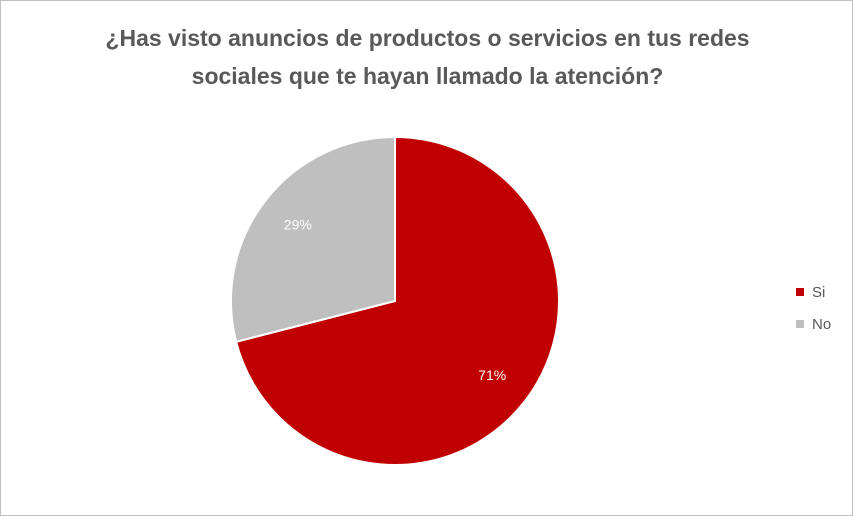 The width and height of the screenshot is (853, 516). Describe the element at coordinates (819, 292) in the screenshot. I see `legend-label-si: Si` at that location.